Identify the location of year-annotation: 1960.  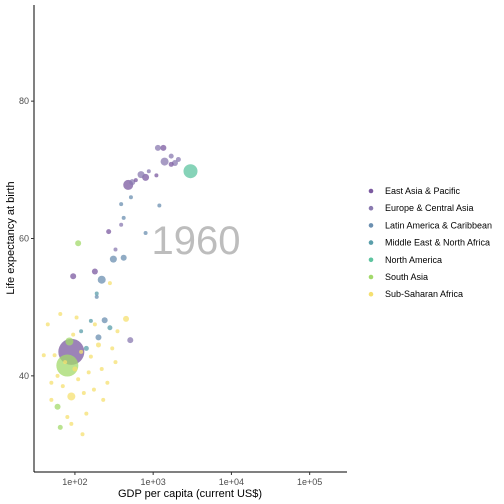
(196, 241).